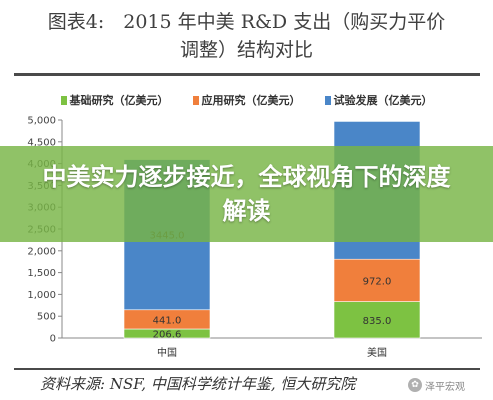 The image size is (493, 400). Describe the element at coordinates (247, 74) in the screenshot. I see `top-divider` at that location.